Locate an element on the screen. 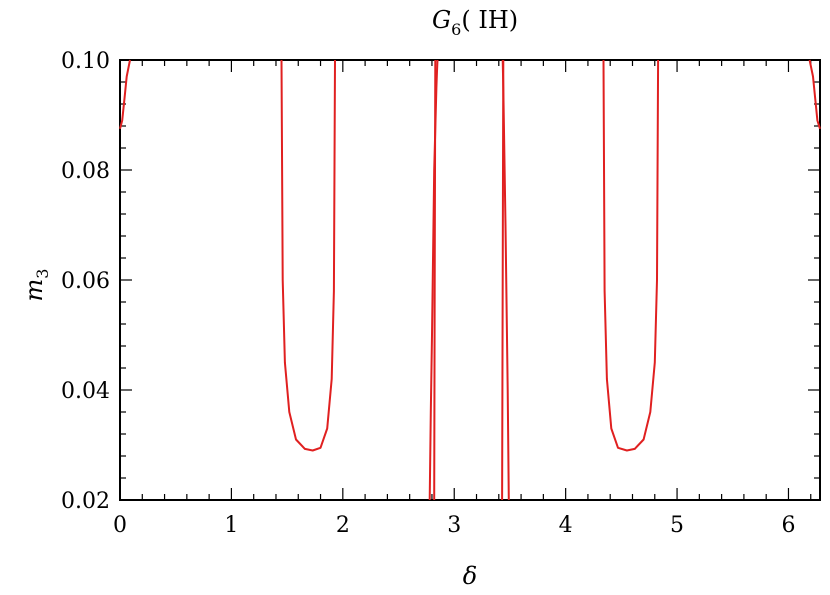 The height and width of the screenshot is (595, 830). x-tick-labels: 0 1 2 3 4 5 6 is located at coordinates (454, 525).